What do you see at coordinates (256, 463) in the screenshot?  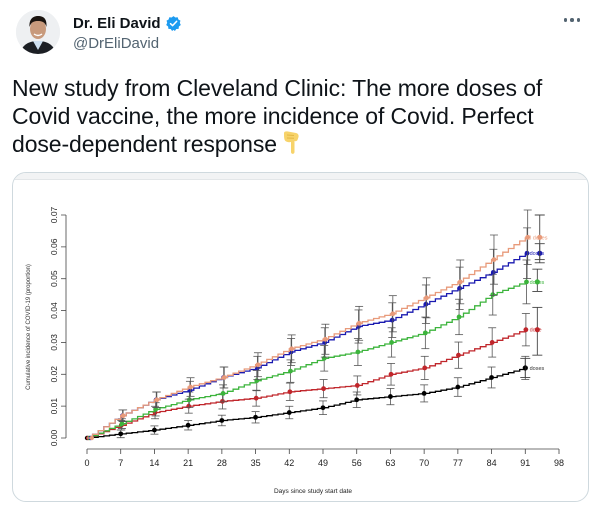 I see `x-tick-label: 35` at bounding box center [256, 463].